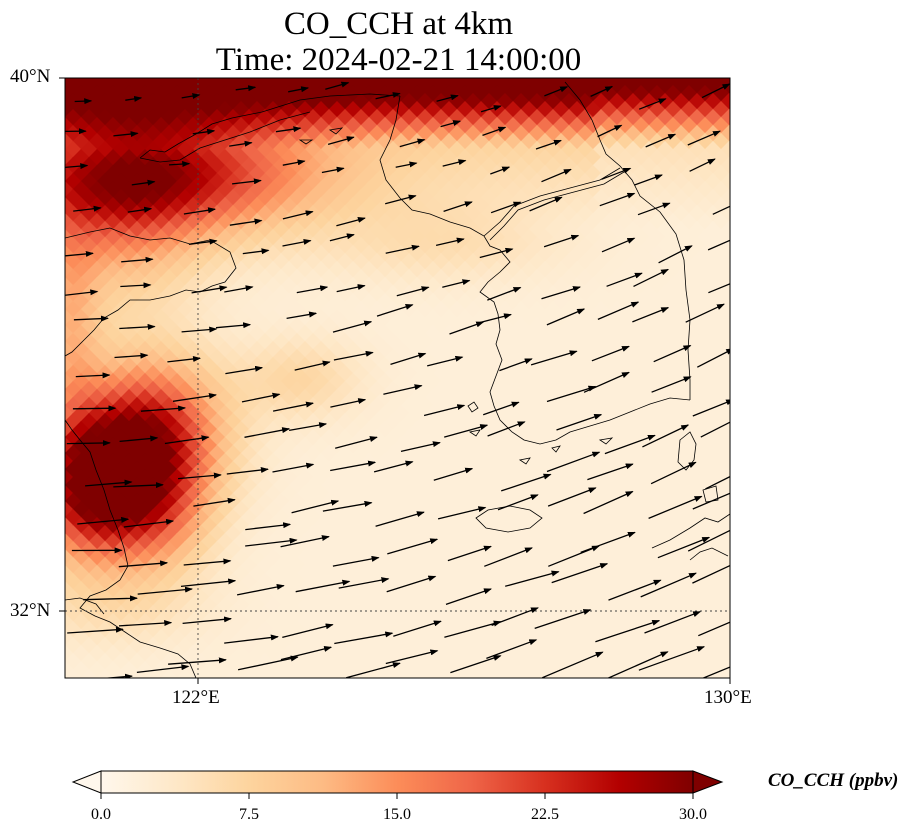 Image resolution: width=921 pixels, height=836 pixels. I want to click on lat-tick-40n: 40°N, so click(30, 76).